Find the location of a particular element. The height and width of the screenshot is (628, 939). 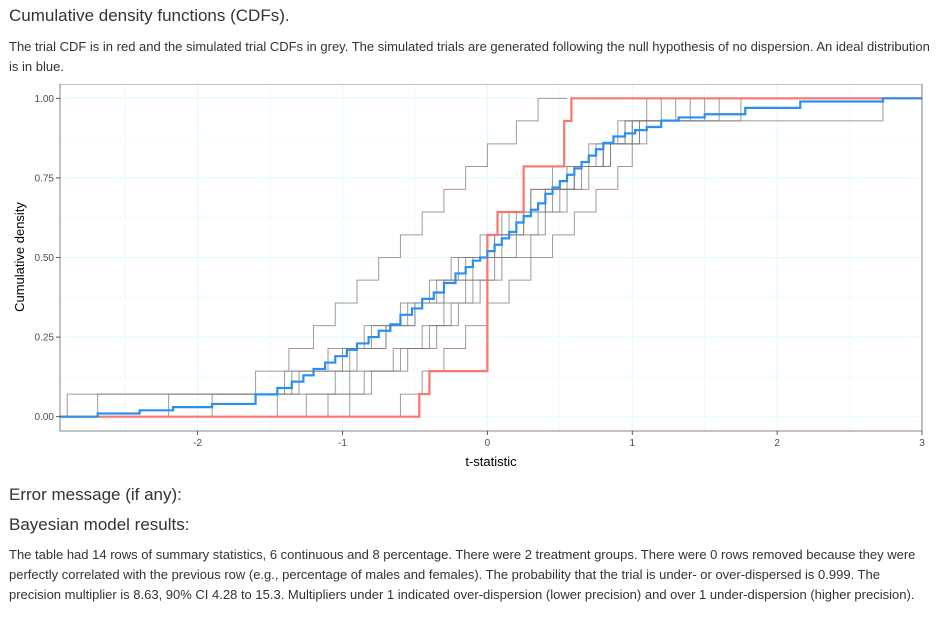

x-tick-label: 1 is located at coordinates (632, 443).